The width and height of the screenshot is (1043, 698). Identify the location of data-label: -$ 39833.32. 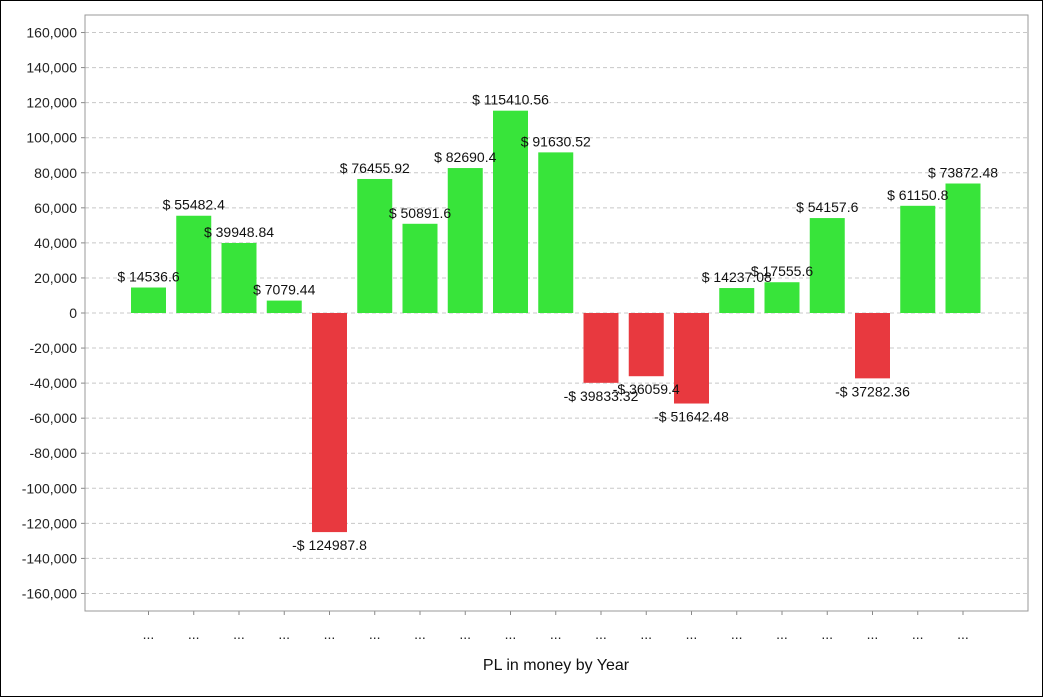
(601, 396).